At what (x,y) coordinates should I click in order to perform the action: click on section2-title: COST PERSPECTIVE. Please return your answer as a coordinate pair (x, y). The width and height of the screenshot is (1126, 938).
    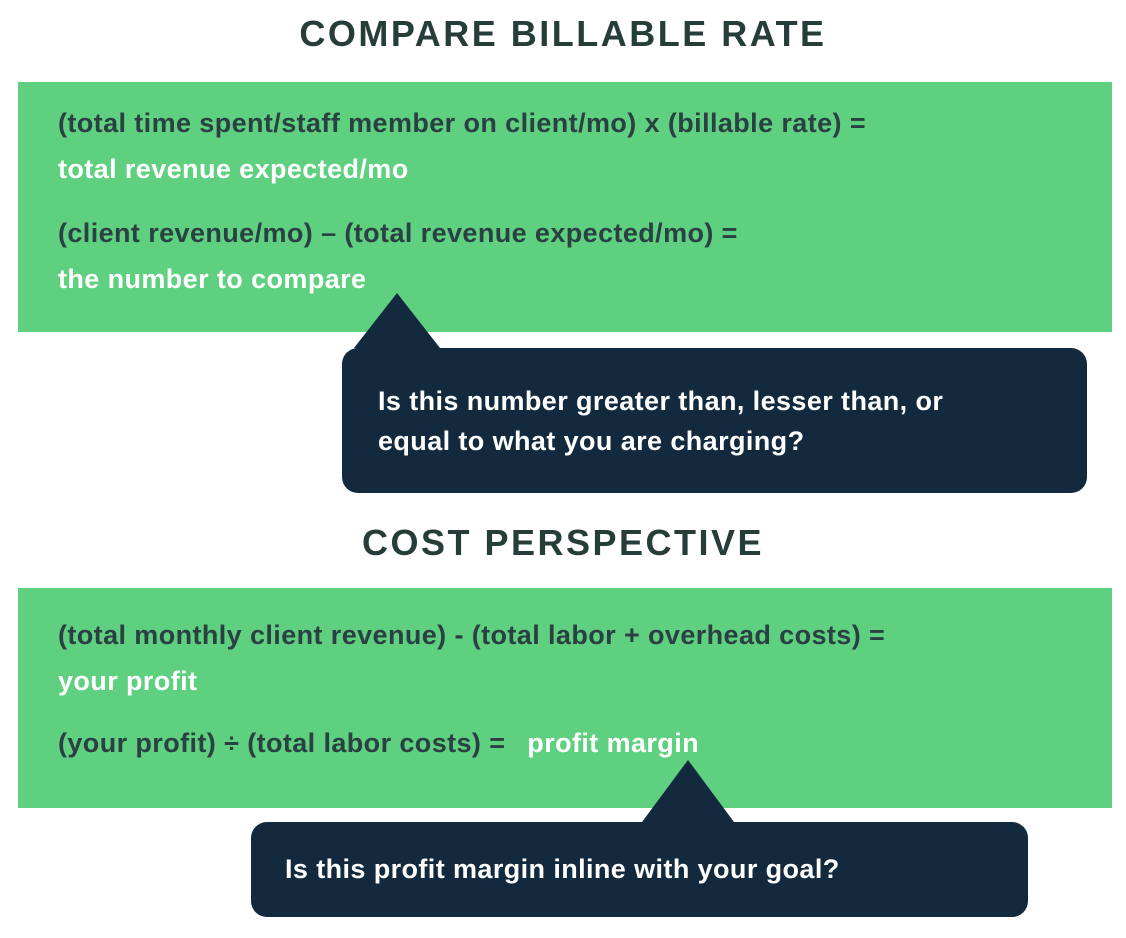
    Looking at the image, I should click on (563, 542).